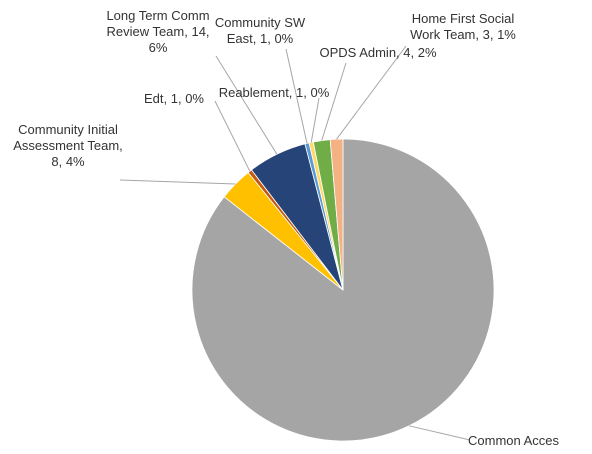 The height and width of the screenshot is (454, 592). Describe the element at coordinates (174, 98) in the screenshot. I see `slice-label-edt: Edt, 1, 0%` at that location.